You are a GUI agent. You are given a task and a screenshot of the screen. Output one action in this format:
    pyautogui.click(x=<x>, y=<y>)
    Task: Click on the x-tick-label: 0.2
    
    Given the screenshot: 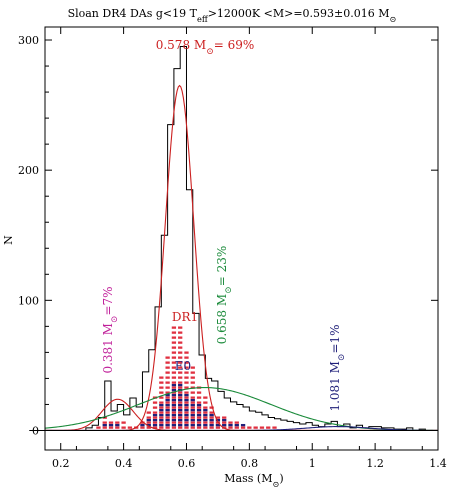 What is the action you would take?
    pyautogui.click(x=61, y=463)
    